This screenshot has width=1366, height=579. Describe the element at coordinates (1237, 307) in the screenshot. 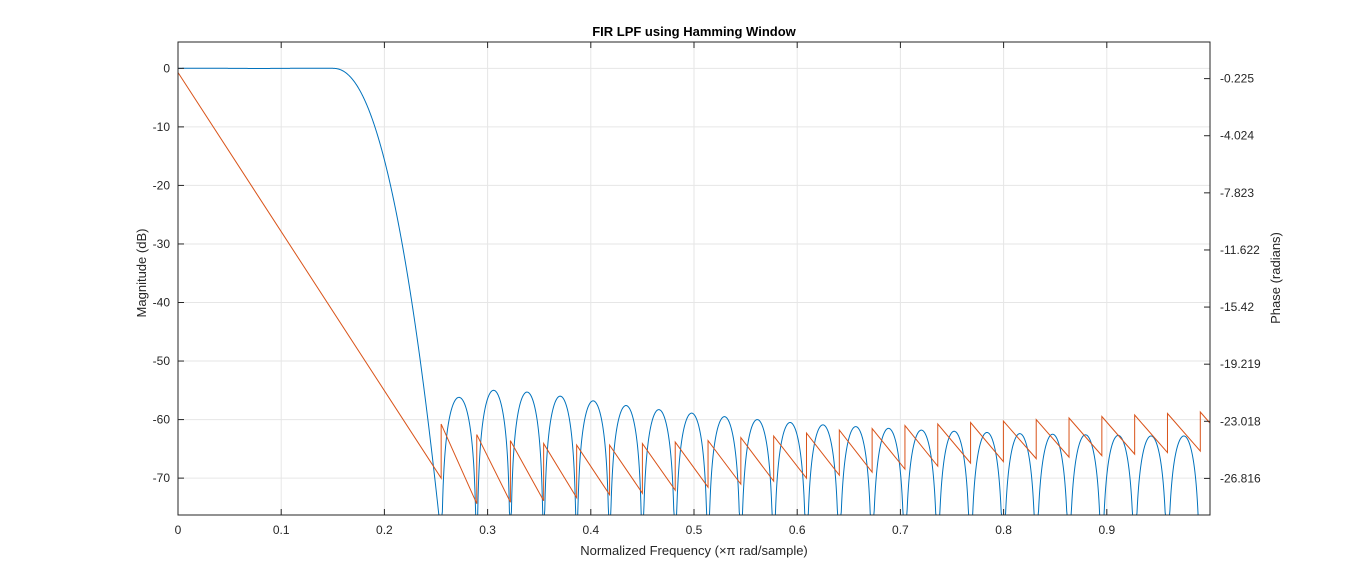

I see `y-tick-label-right: -15.42` at that location.